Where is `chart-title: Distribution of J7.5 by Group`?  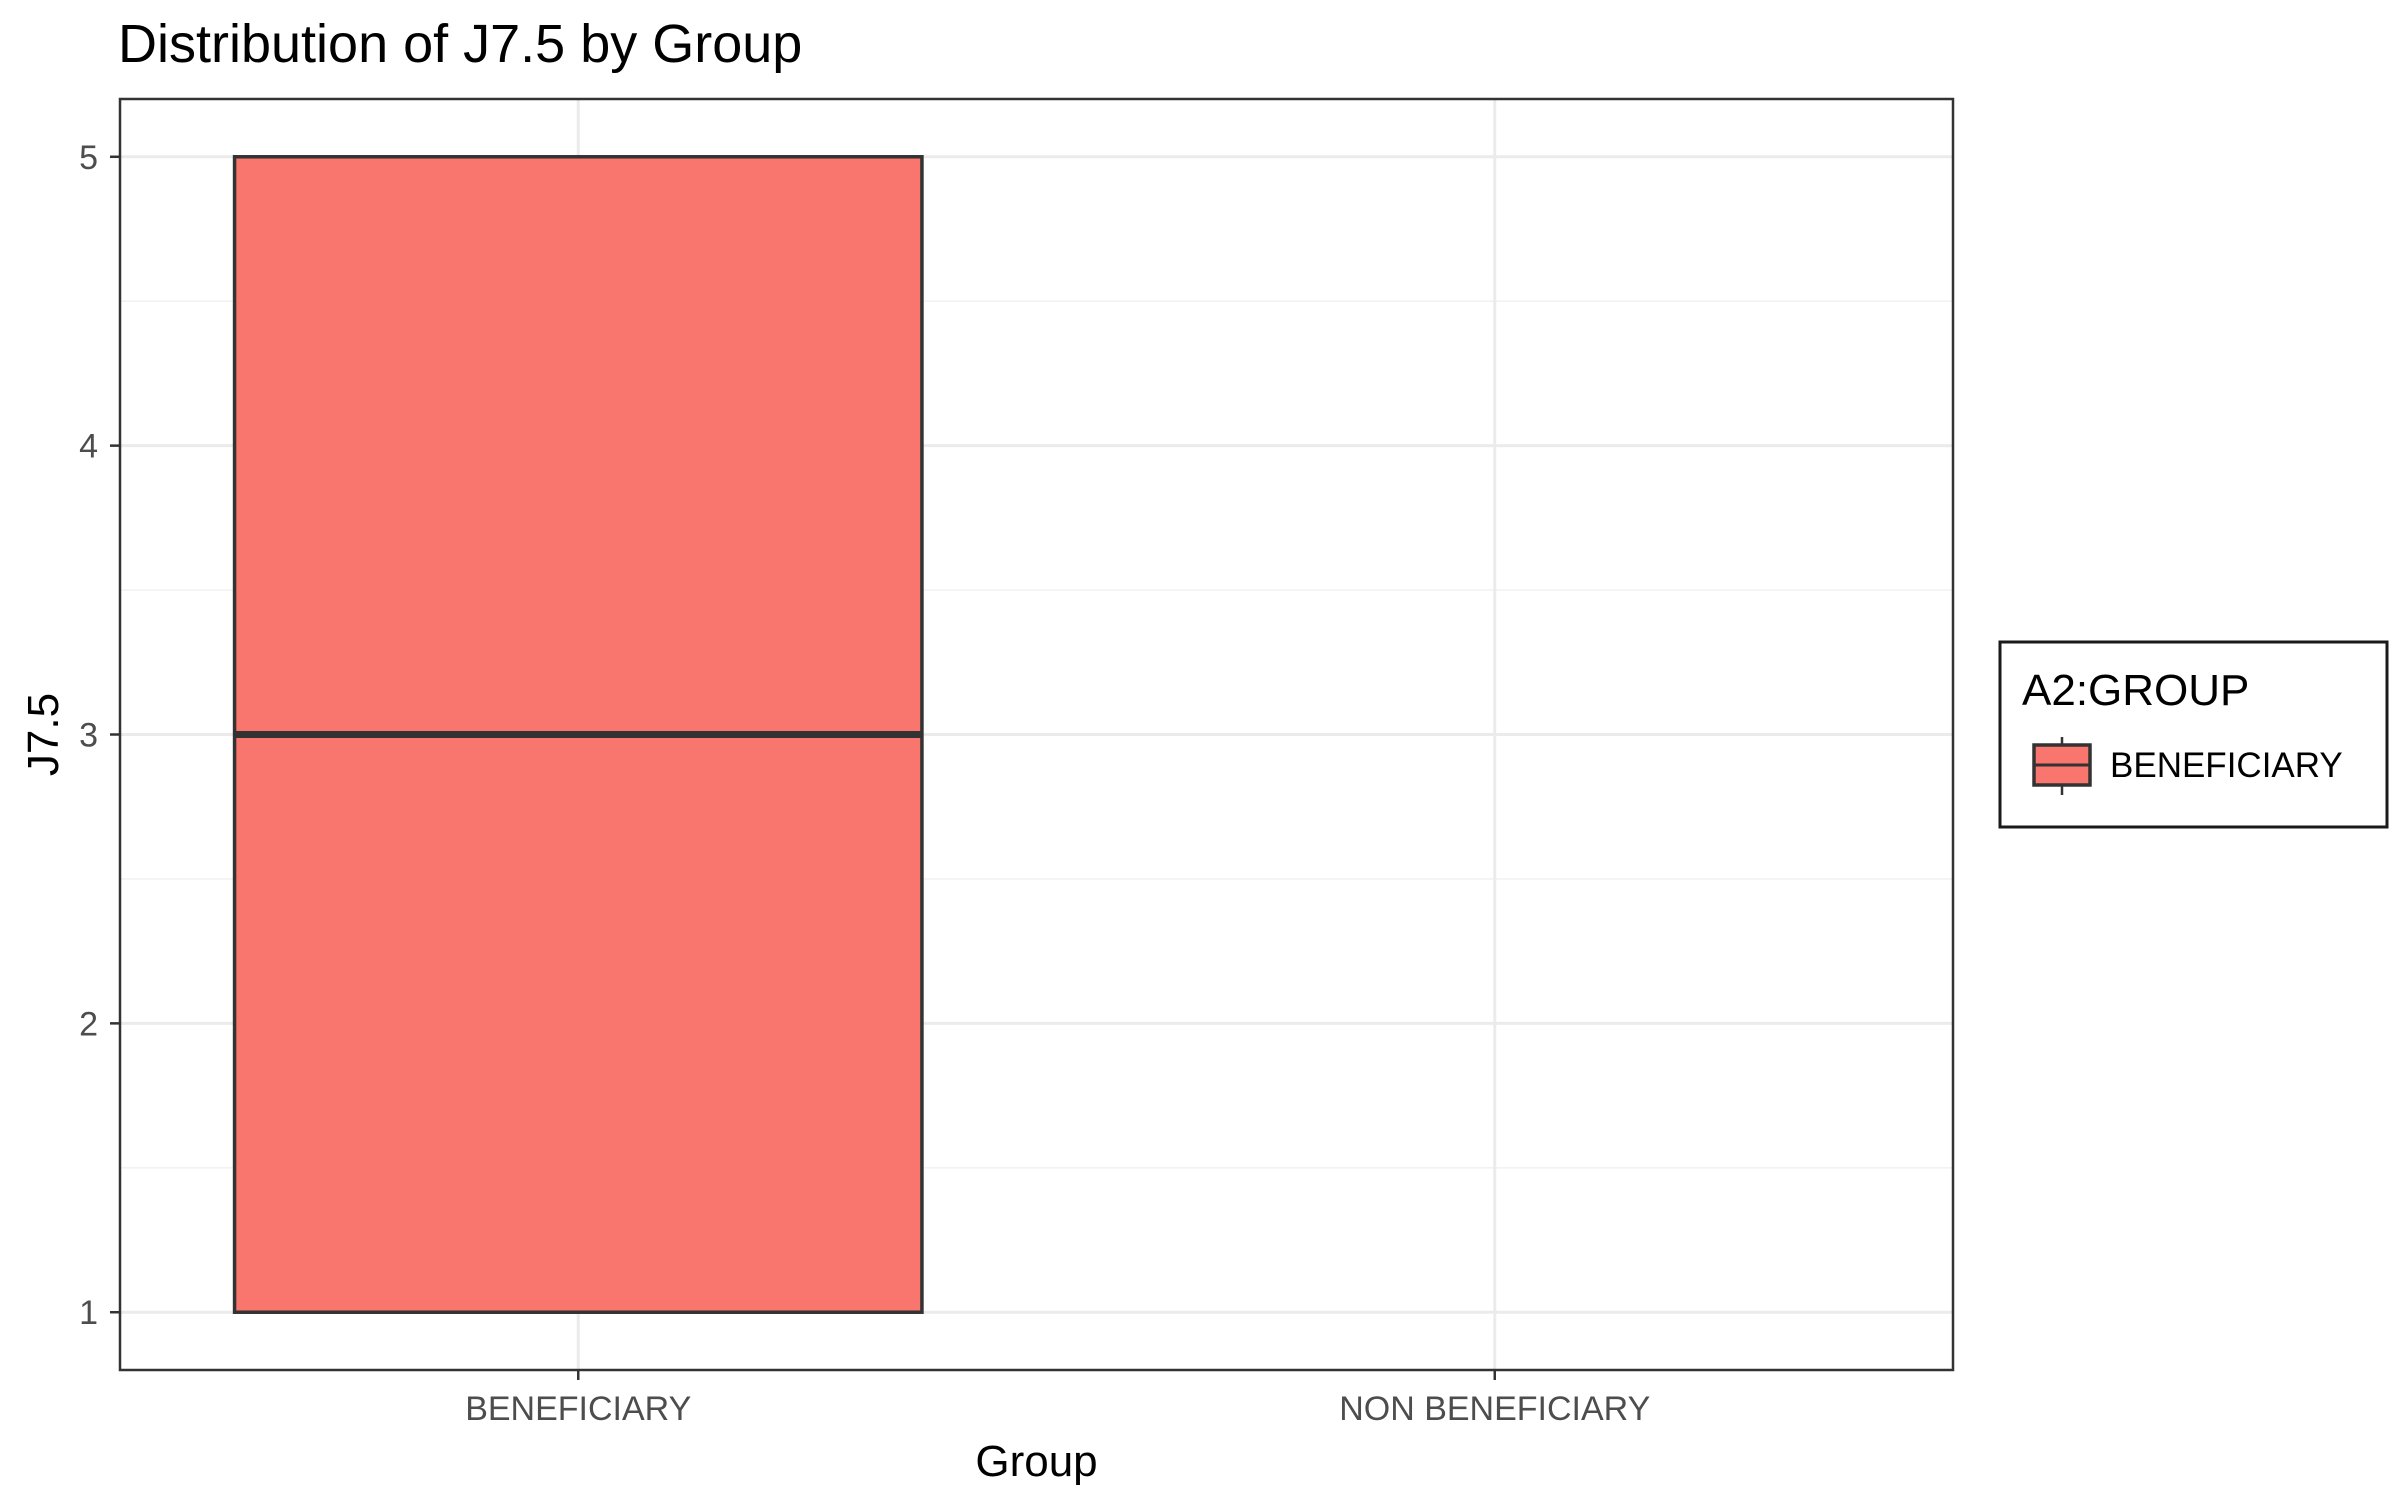 chart-title: Distribution of J7.5 by Group is located at coordinates (460, 44).